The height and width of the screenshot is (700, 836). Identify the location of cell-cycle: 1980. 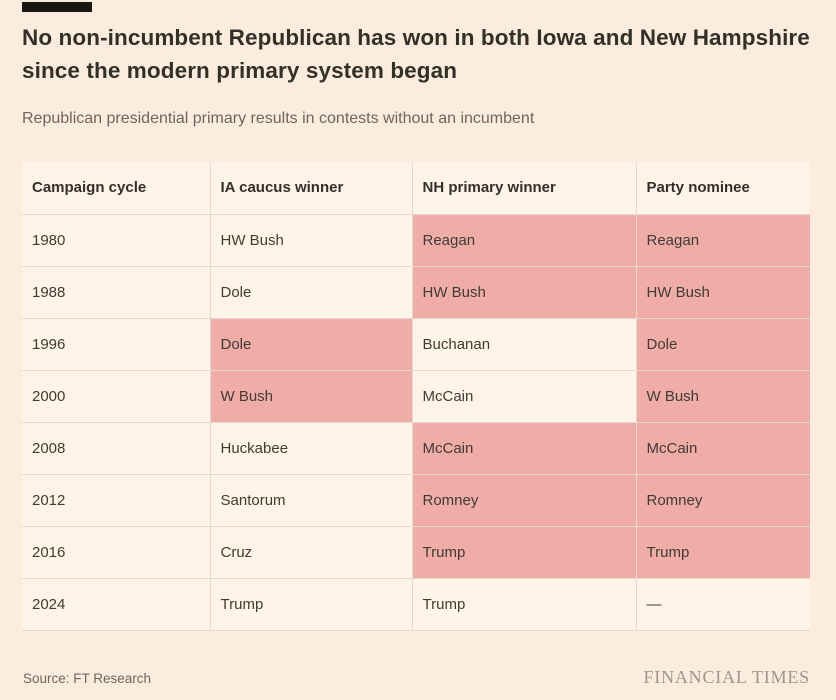
(116, 239).